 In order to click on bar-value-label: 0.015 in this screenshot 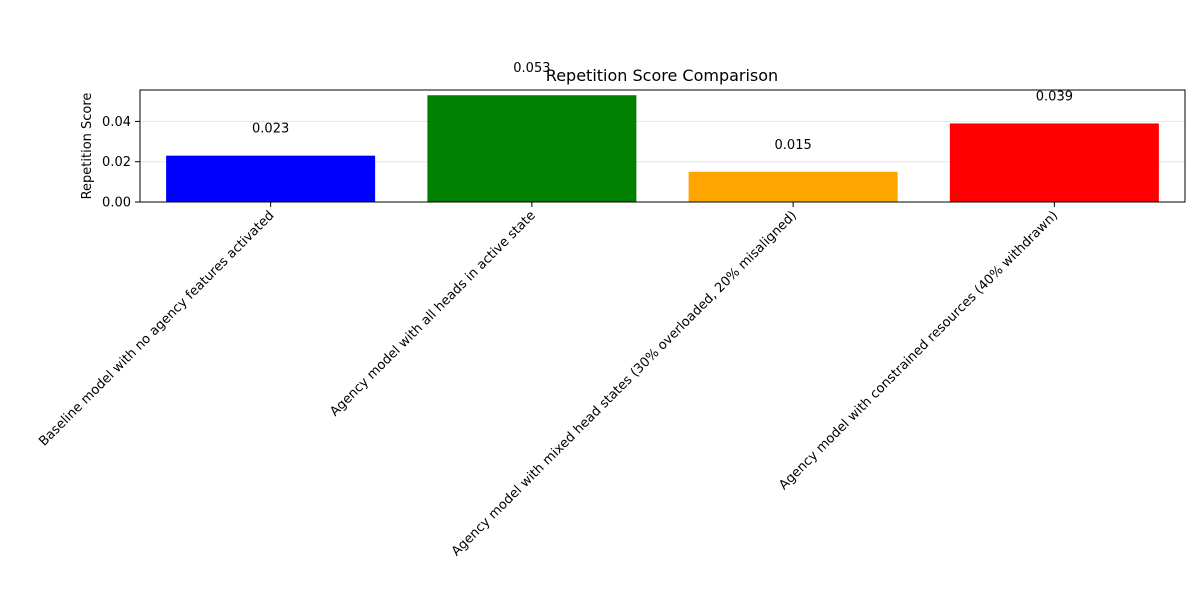, I will do `click(793, 145)`.